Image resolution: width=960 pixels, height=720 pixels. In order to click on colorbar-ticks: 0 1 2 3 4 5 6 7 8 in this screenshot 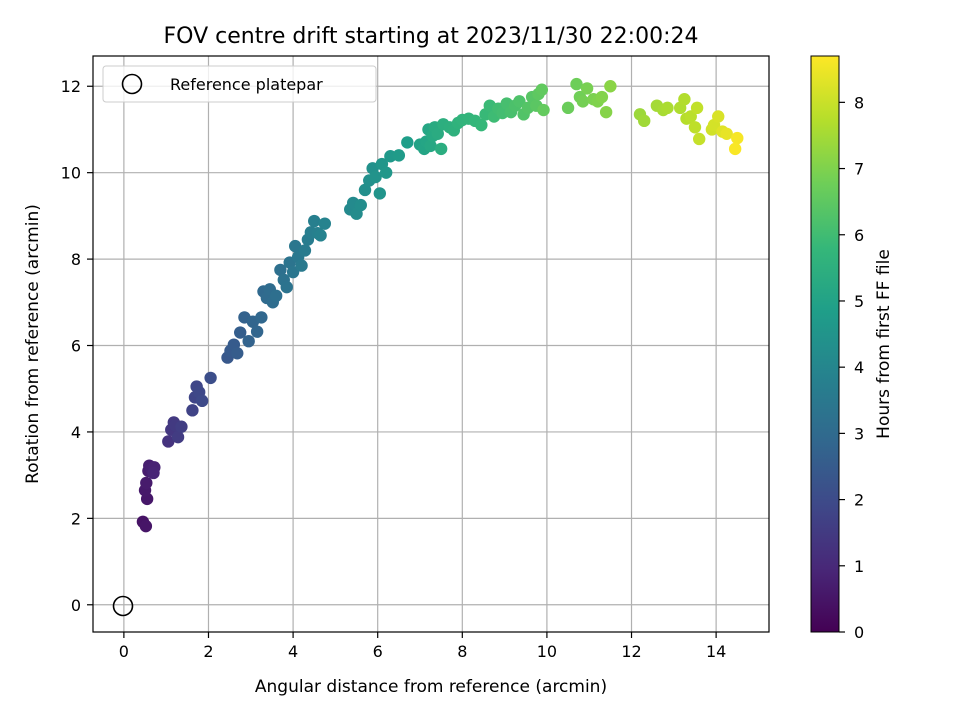, I will do `click(851, 367)`.